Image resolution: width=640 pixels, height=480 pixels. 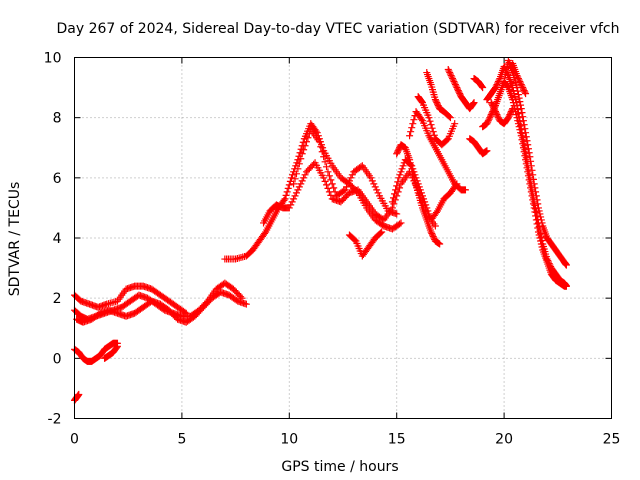 I want to click on x-tick-label: 20, so click(x=504, y=440).